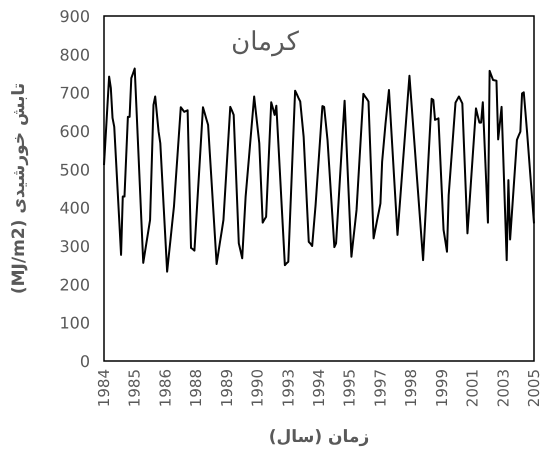 The image size is (547, 452). I want to click on y-tick-label: 800, so click(74, 54).